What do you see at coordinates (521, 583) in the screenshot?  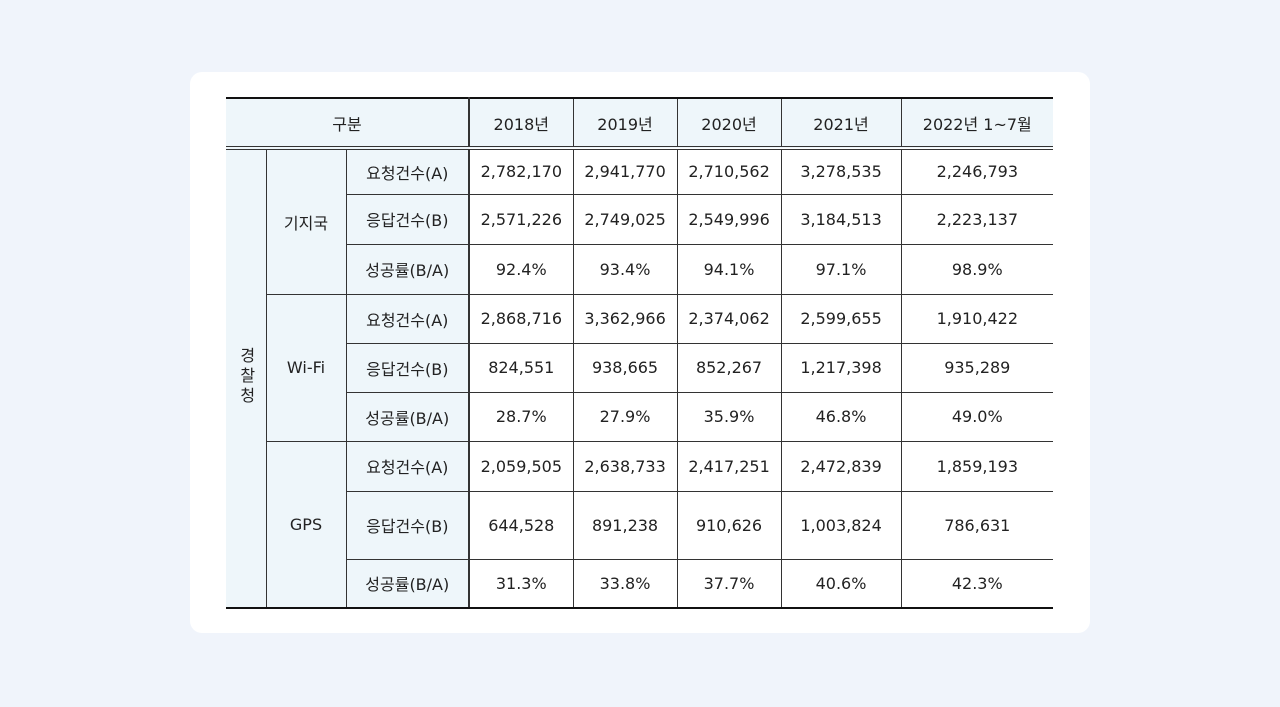 I see `value-cell: 31.3%` at bounding box center [521, 583].